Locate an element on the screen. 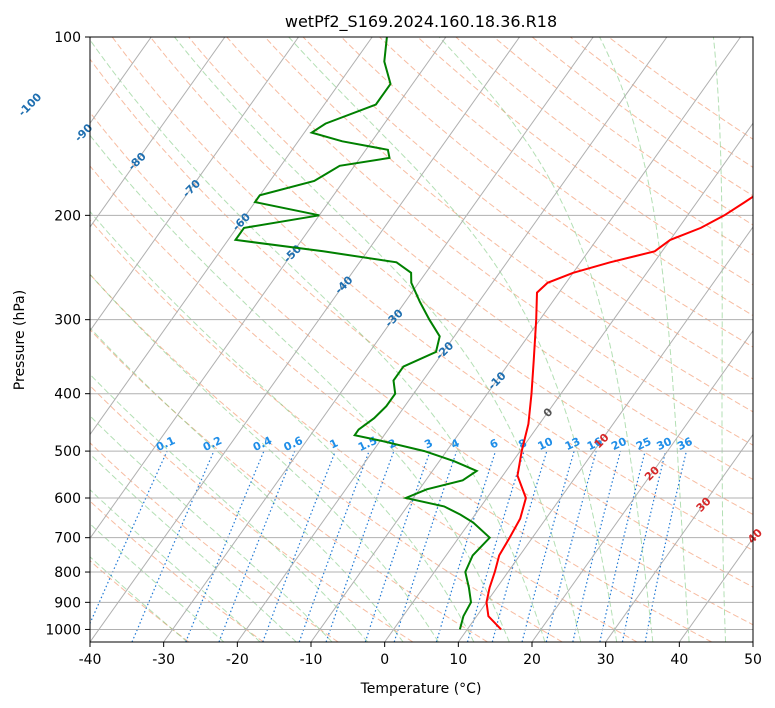  mixing-ratio-label: 20 is located at coordinates (619, 444).